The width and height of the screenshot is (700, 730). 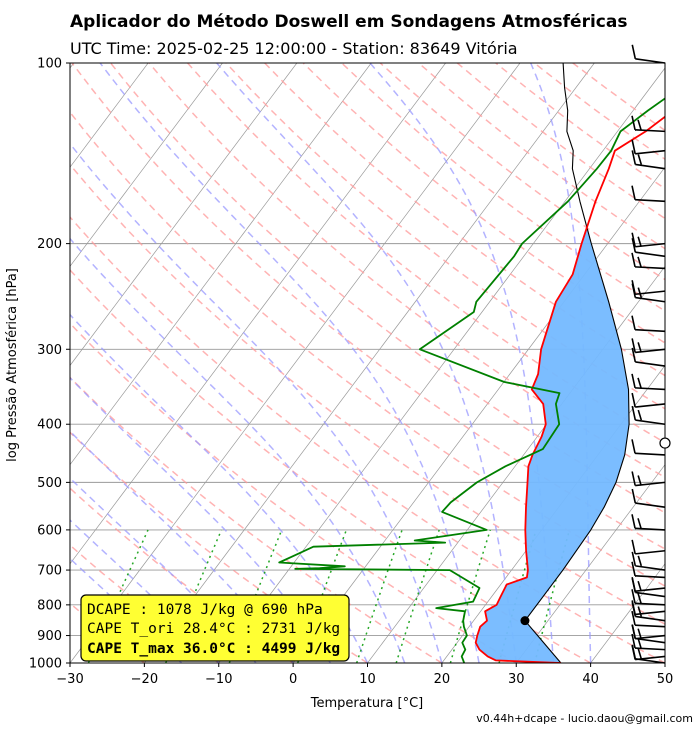 What do you see at coordinates (213, 649) in the screenshot?
I see `info-box-line-cape-max: CAPE T_max 36.0°C : 4499 J/kg` at bounding box center [213, 649].